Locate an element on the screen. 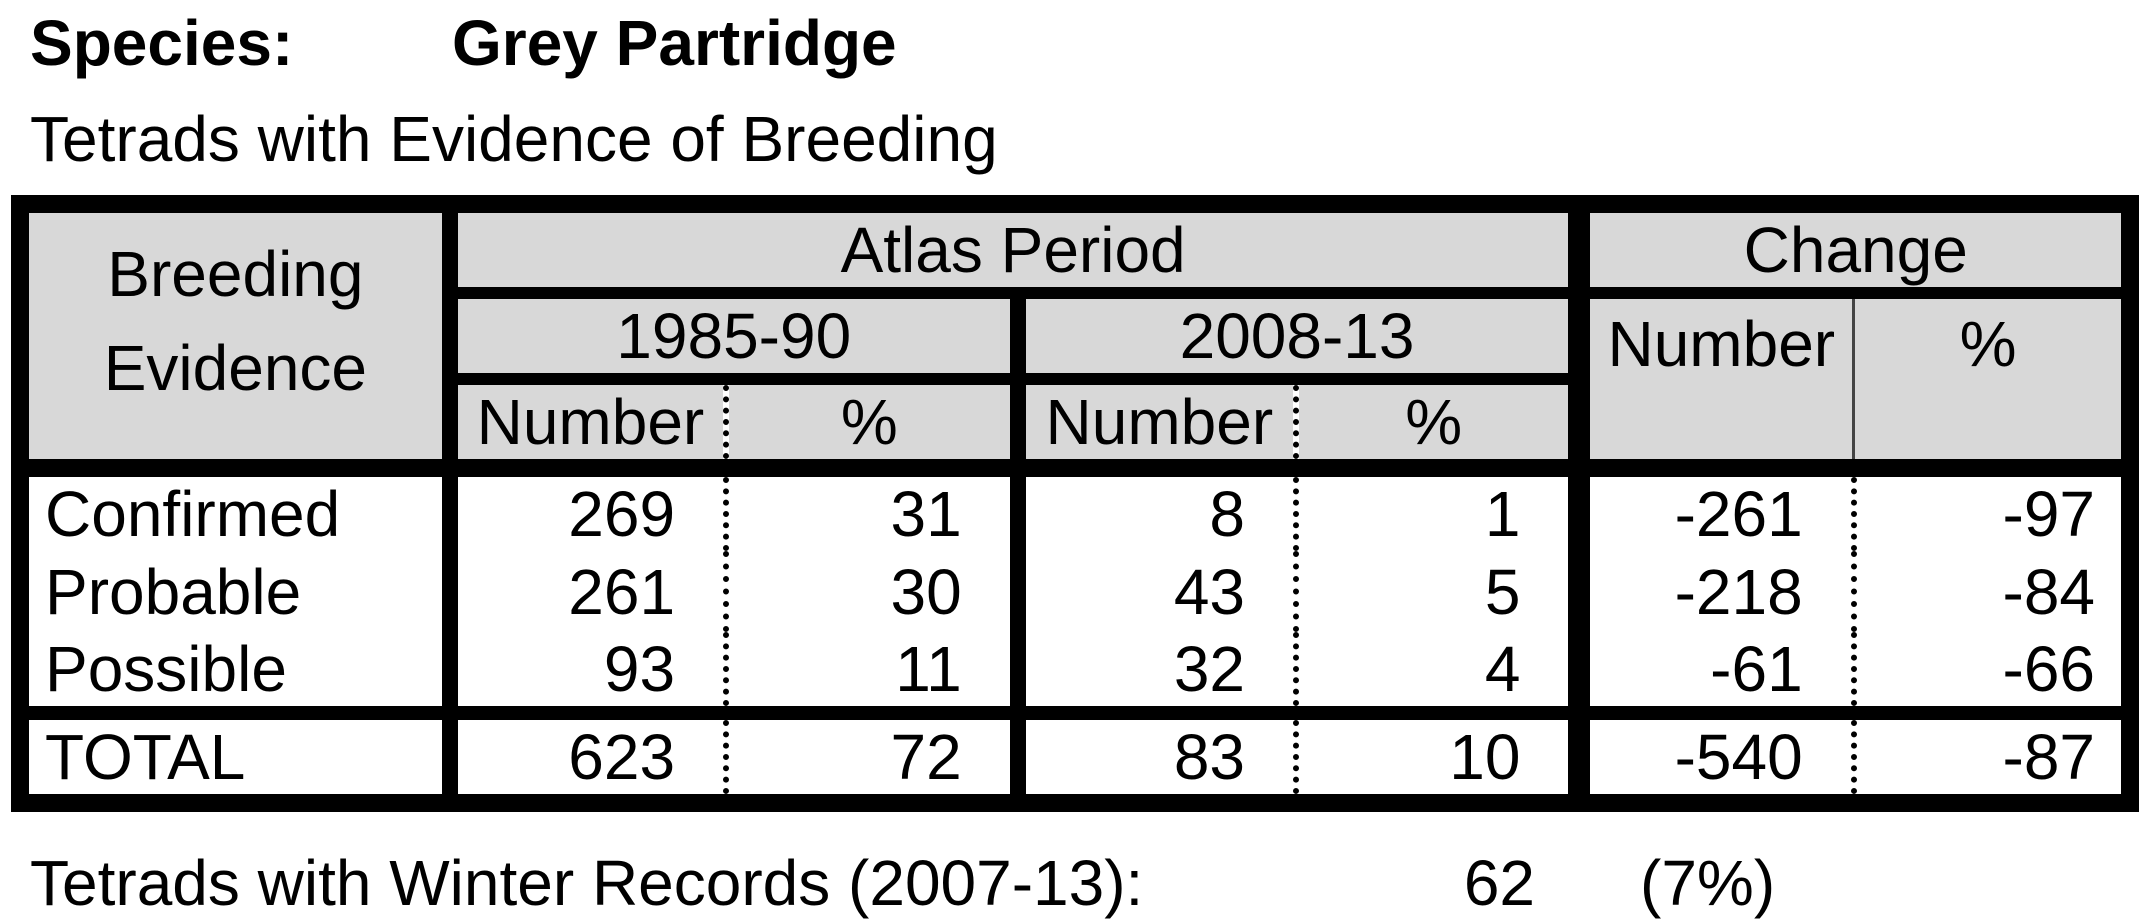 Image resolution: width=2150 pixels, height=924 pixels. table-subtitle: Tetrads with Evidence of Breeding is located at coordinates (514, 139).